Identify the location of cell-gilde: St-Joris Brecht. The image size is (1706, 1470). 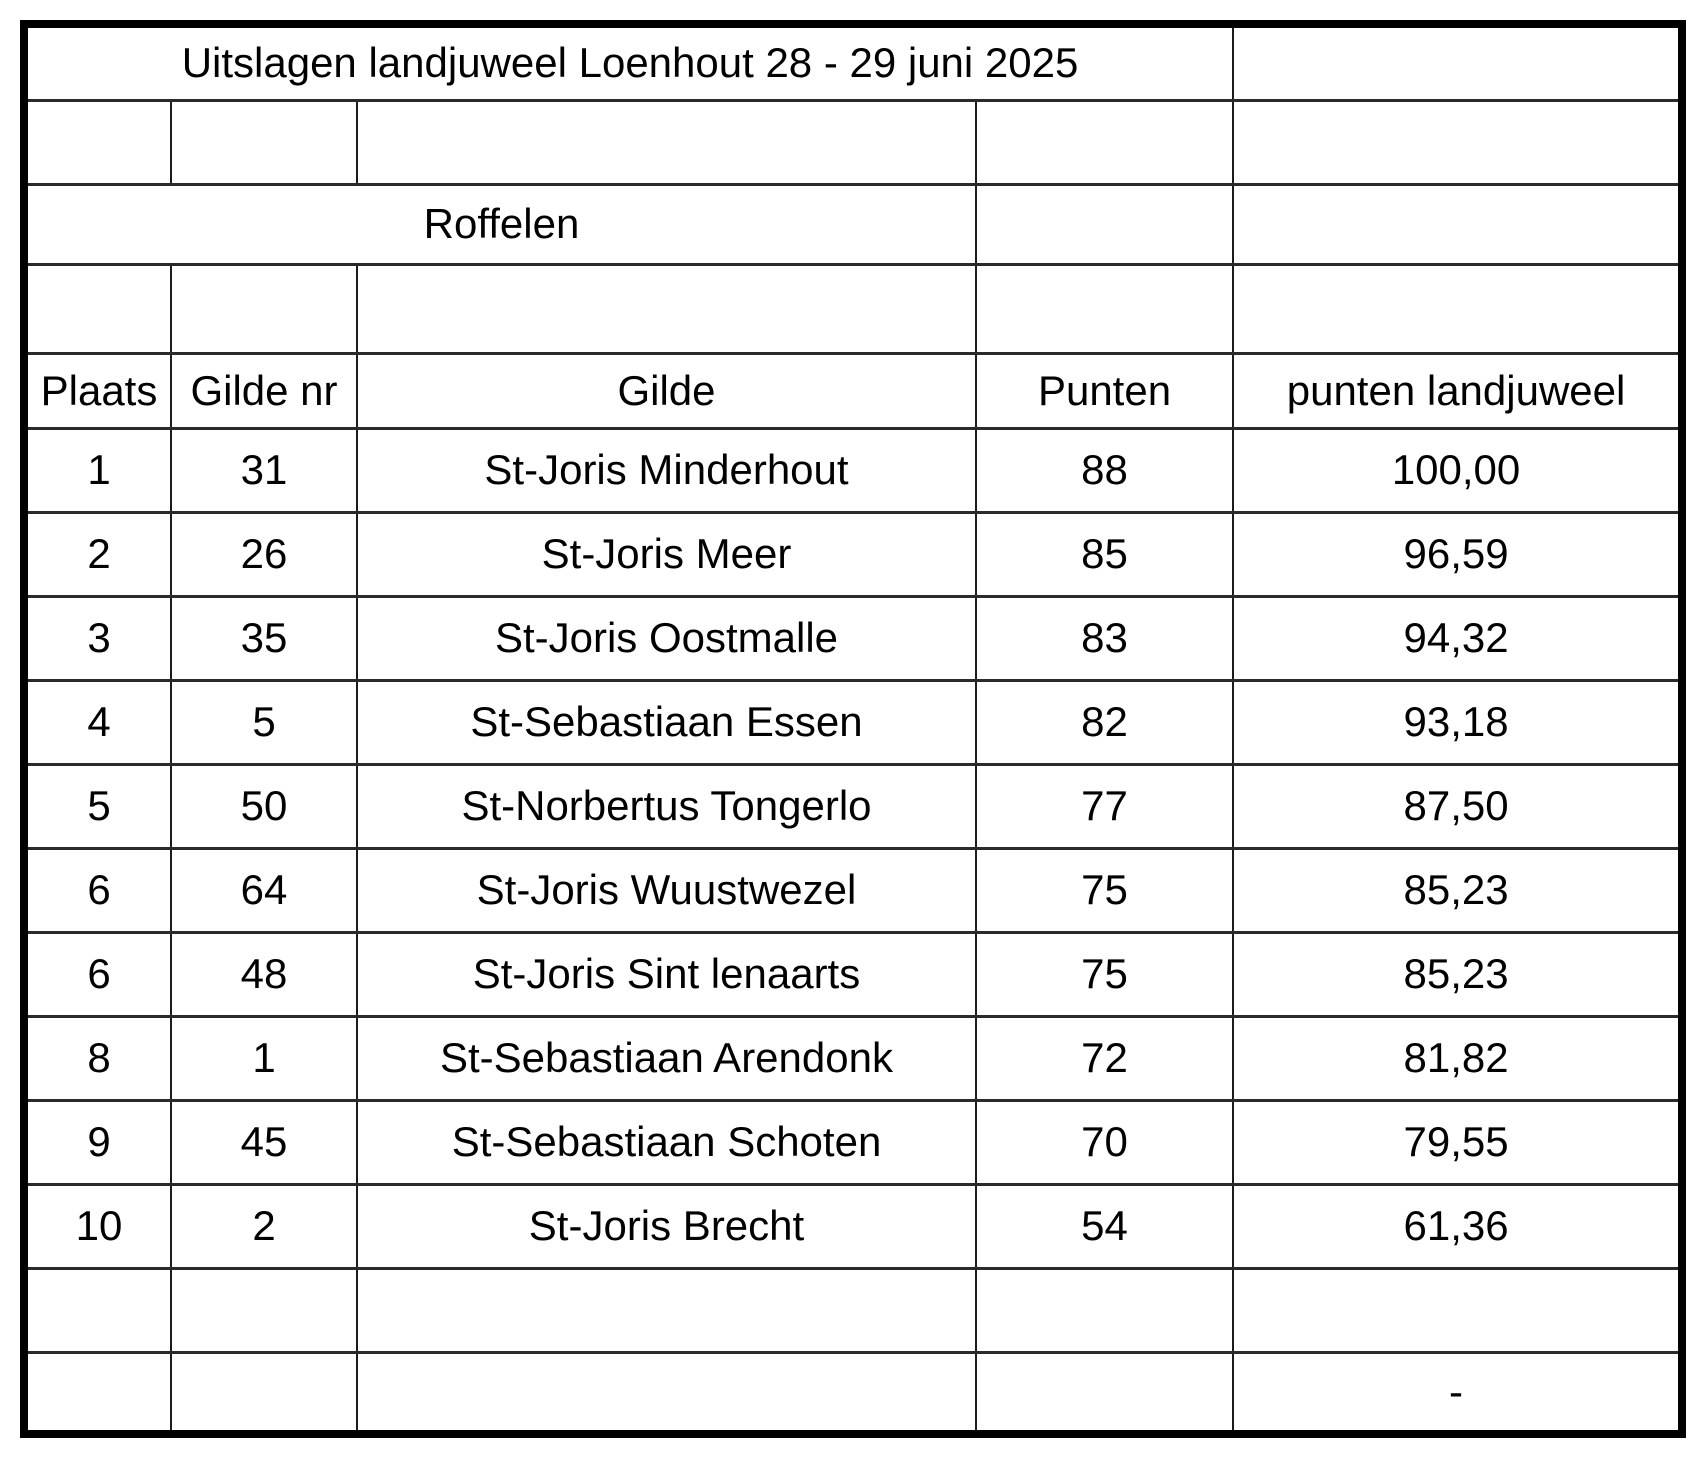
(666, 1226).